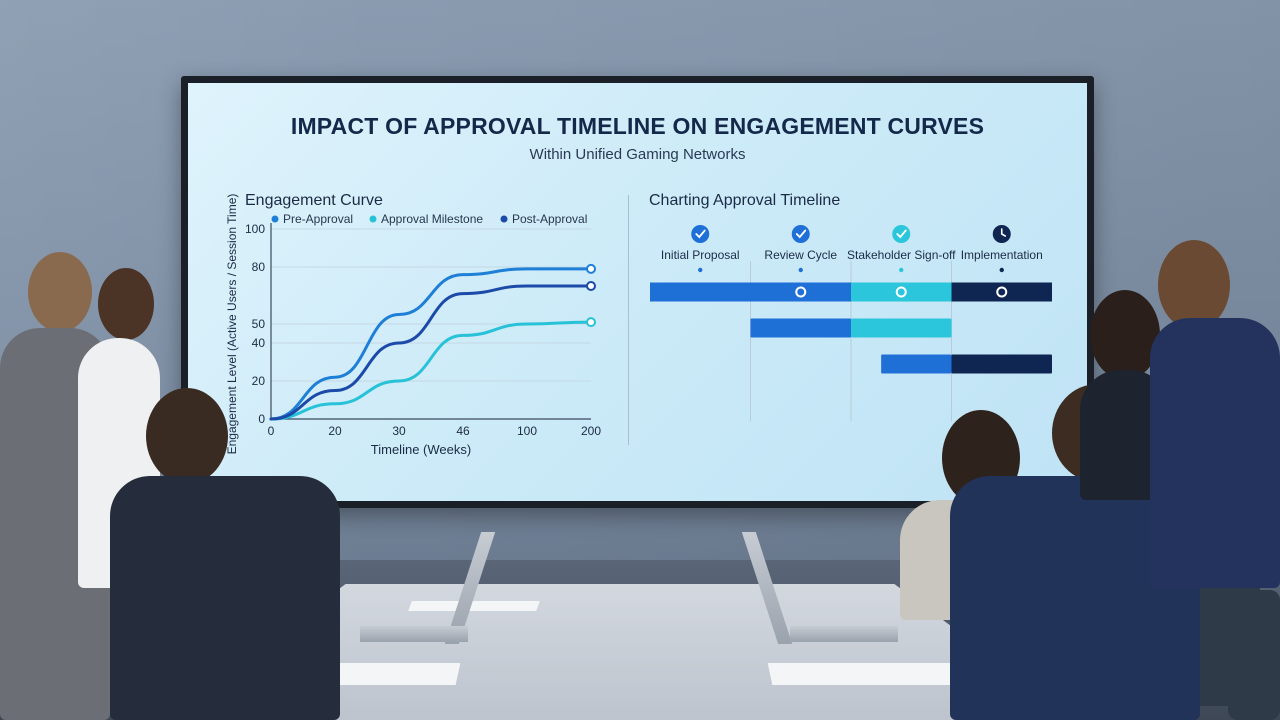 The image size is (1280, 720). What do you see at coordinates (637, 154) in the screenshot?
I see `slide-subtitle: Within Unified Gaming Networks` at bounding box center [637, 154].